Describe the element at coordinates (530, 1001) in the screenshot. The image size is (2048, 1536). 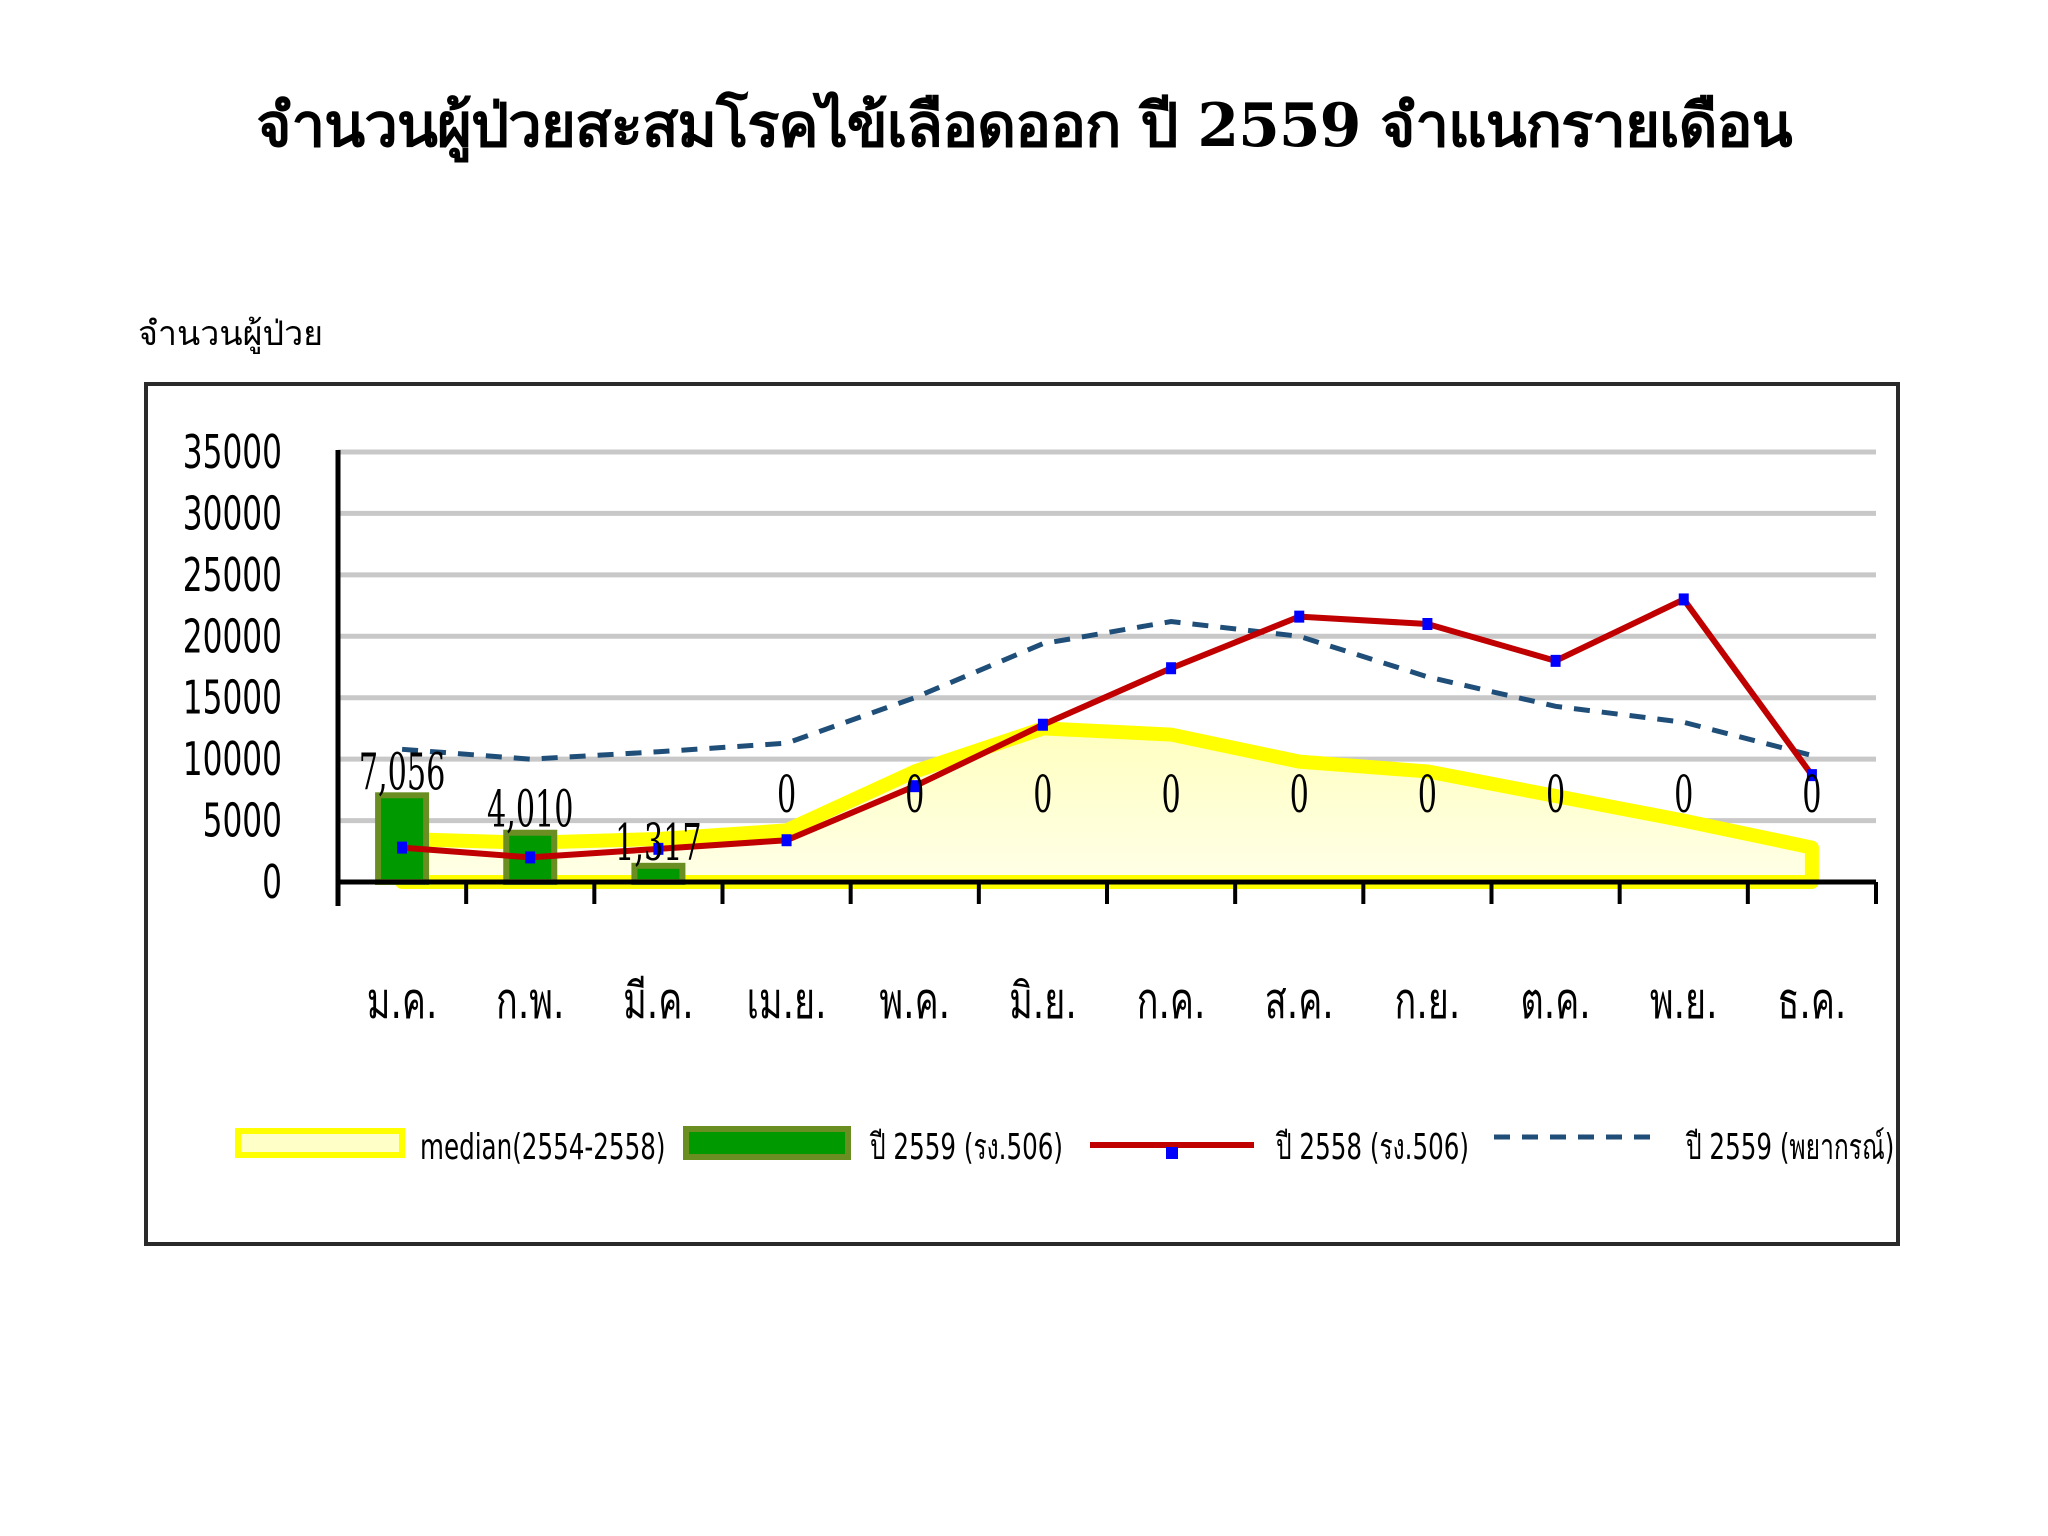
I see `x-tick-label: ก.พ.` at that location.